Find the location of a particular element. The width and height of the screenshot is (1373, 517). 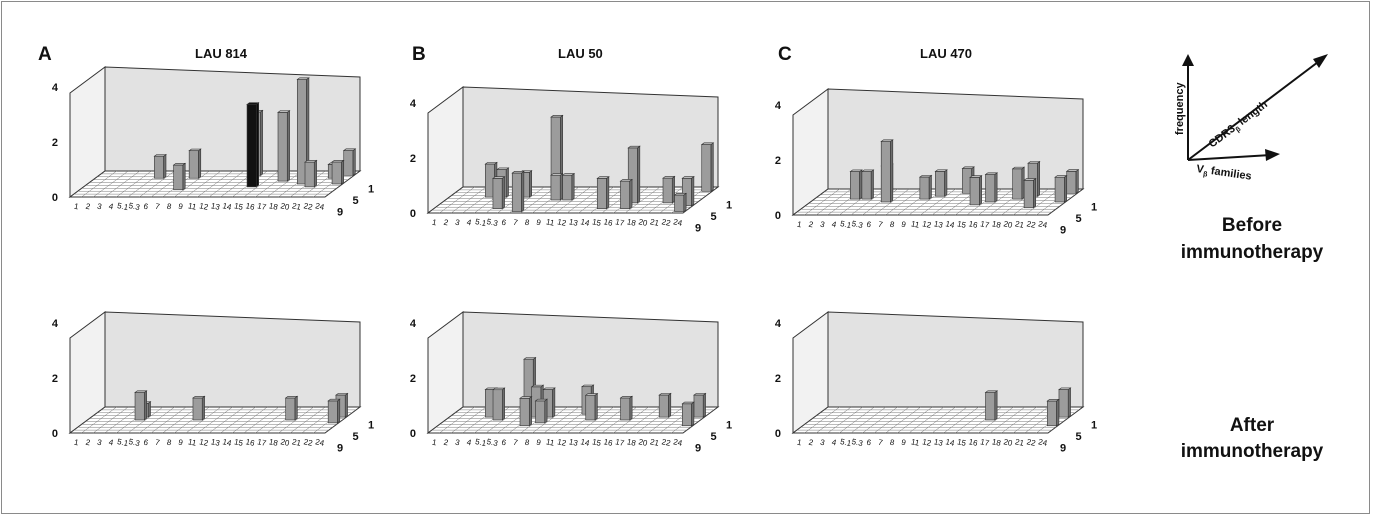

x-tick-label: 4 is located at coordinates (469, 443).